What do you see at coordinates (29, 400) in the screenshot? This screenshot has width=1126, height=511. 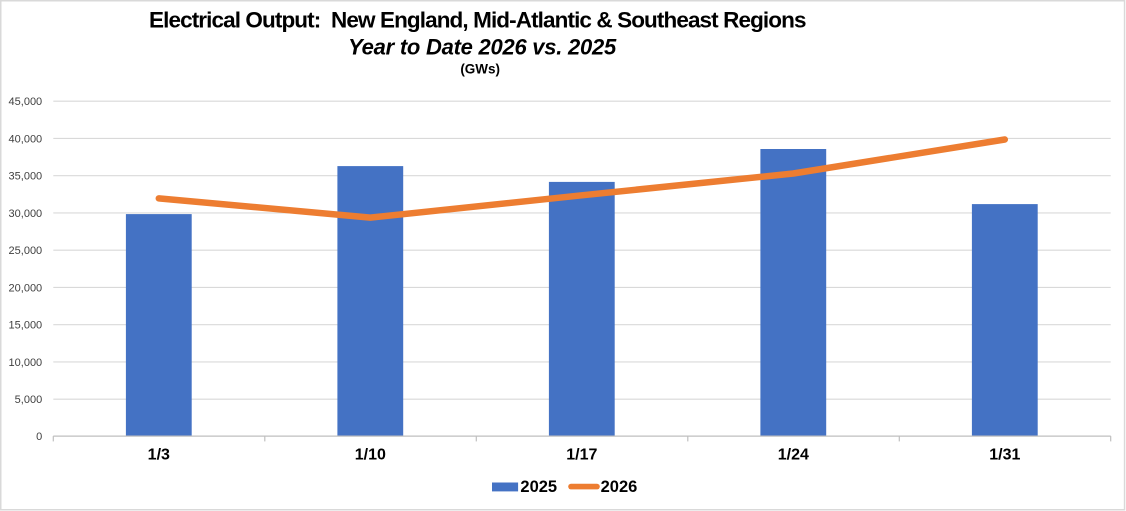 I see `svg-text: 5,000` at bounding box center [29, 400].